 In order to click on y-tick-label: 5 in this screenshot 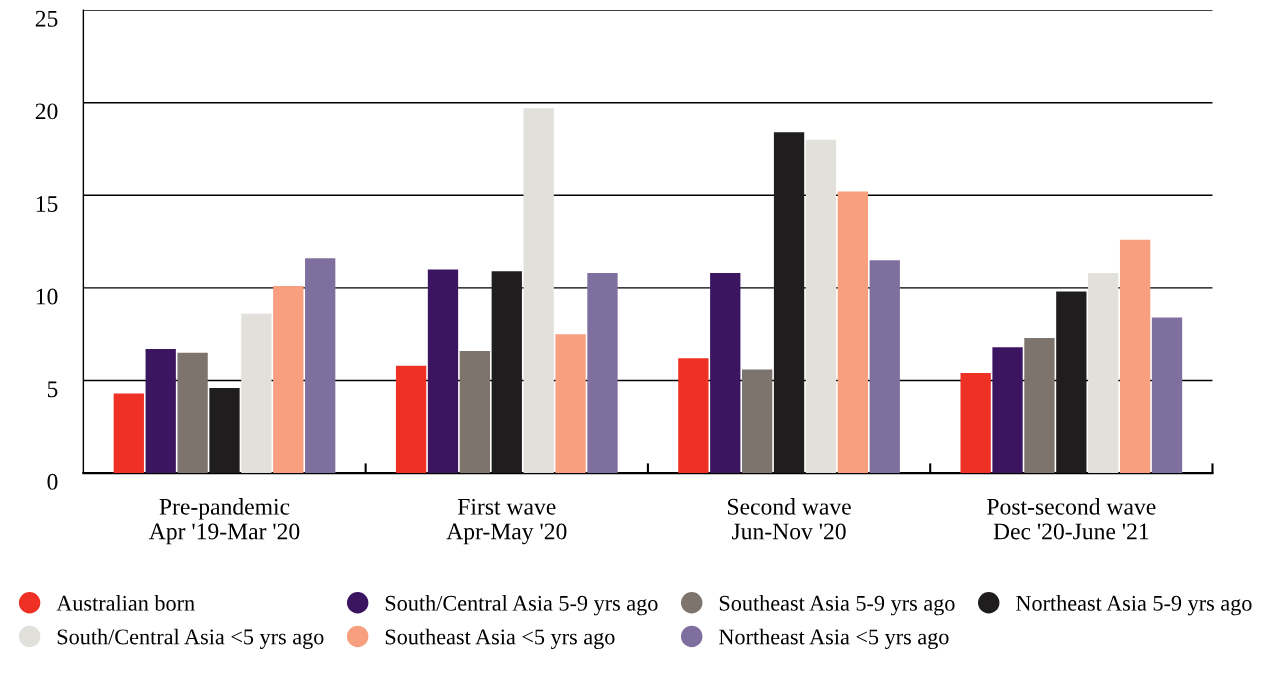, I will do `click(52, 389)`.